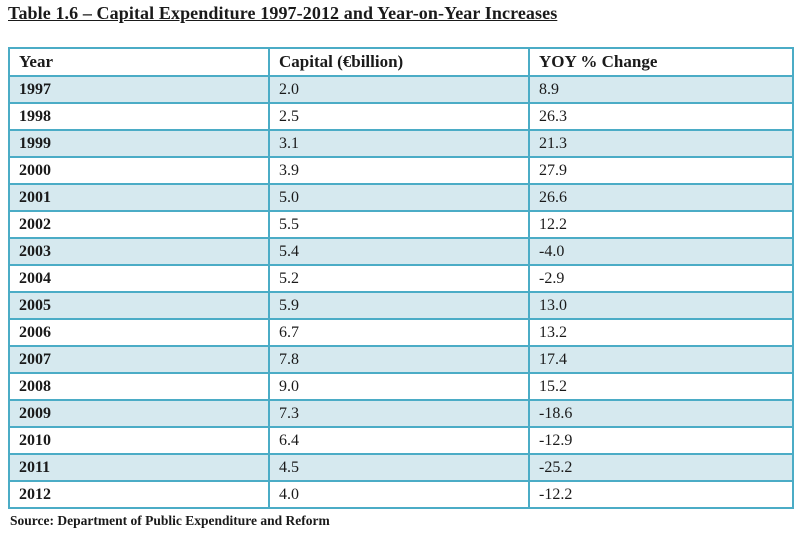  I want to click on table-row: 2012 4.0 -12.2, so click(401, 494).